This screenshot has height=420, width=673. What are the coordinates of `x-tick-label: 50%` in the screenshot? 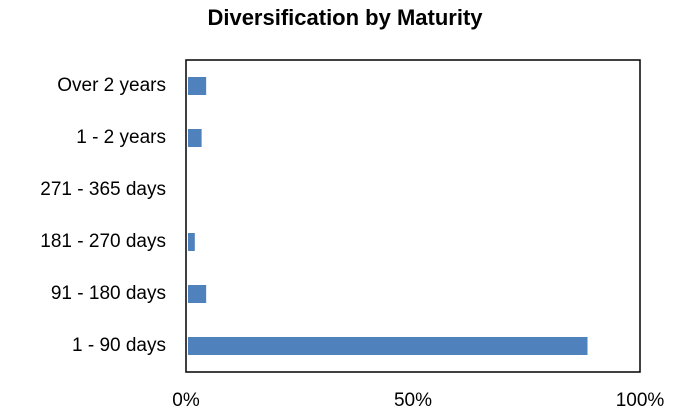 It's located at (413, 400).